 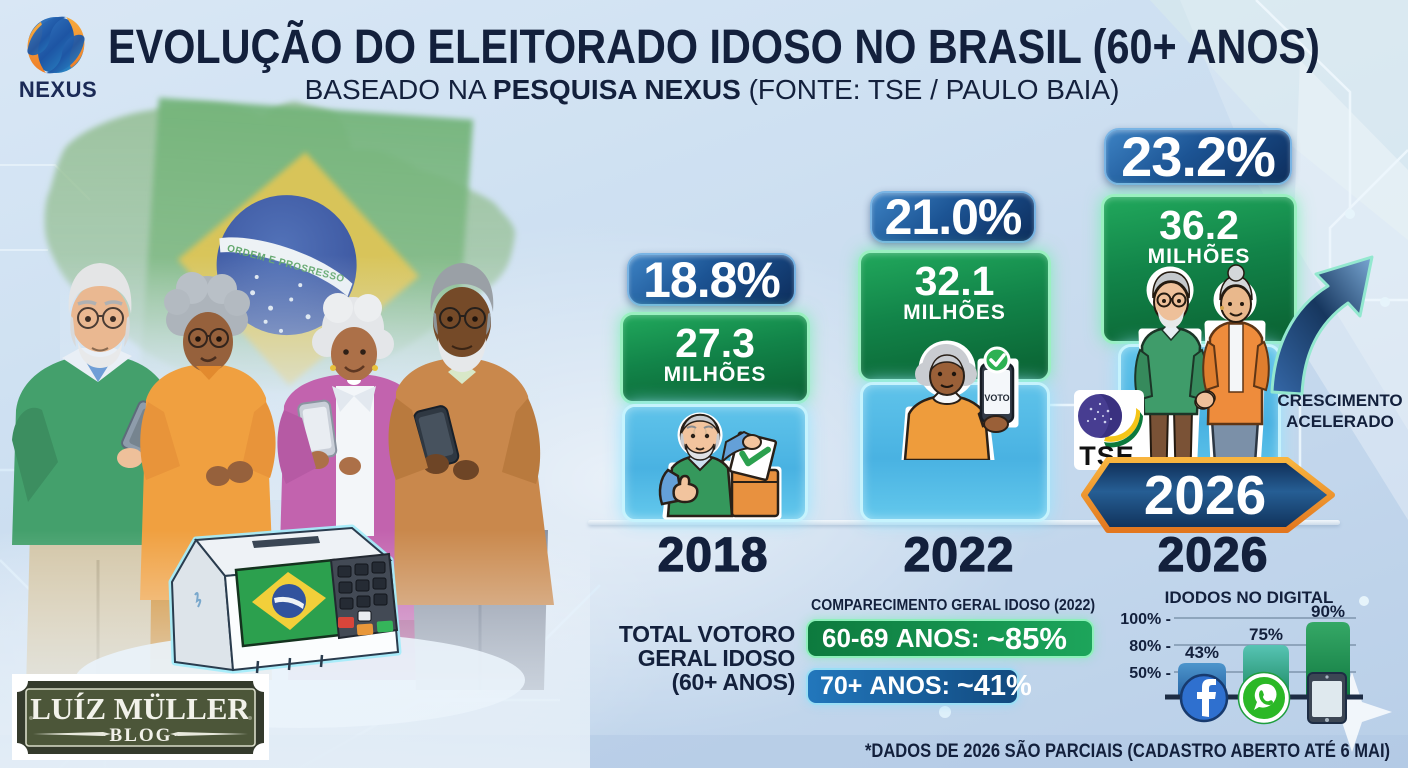 What do you see at coordinates (1328, 611) in the screenshot?
I see `svg-text: 90%` at bounding box center [1328, 611].